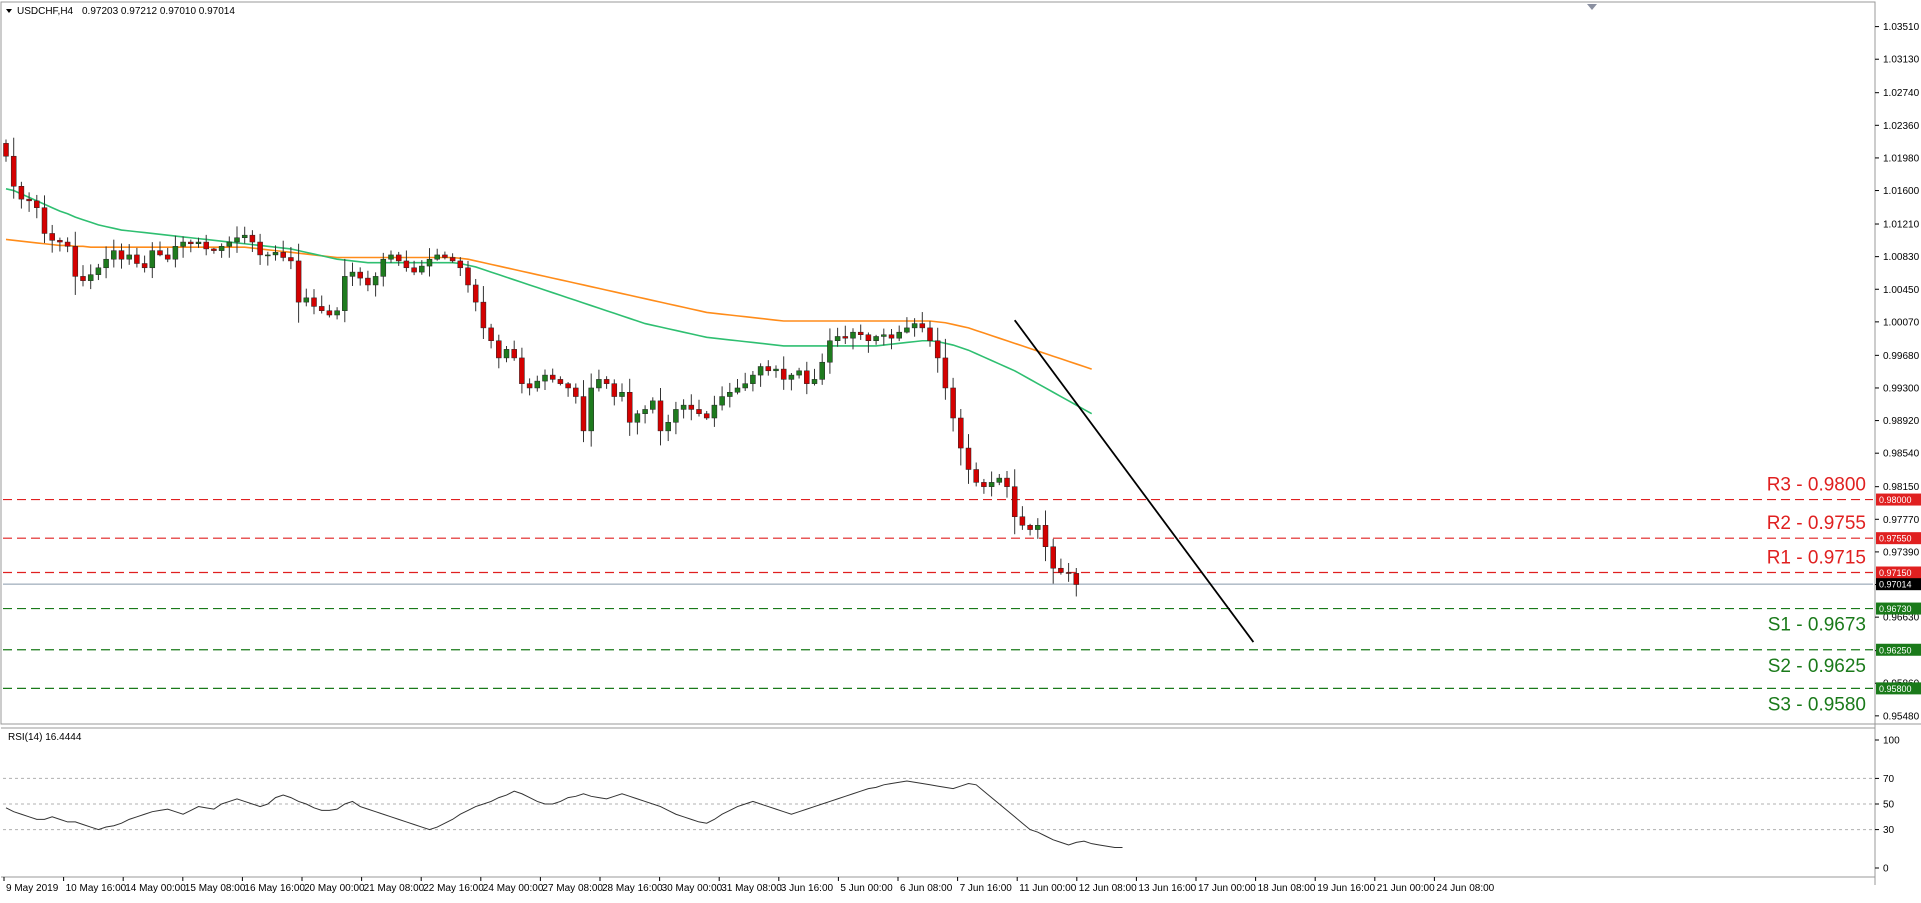 This screenshot has height=903, width=1921. I want to click on time-tick-label: 21 Jun 00:00, so click(1406, 888).